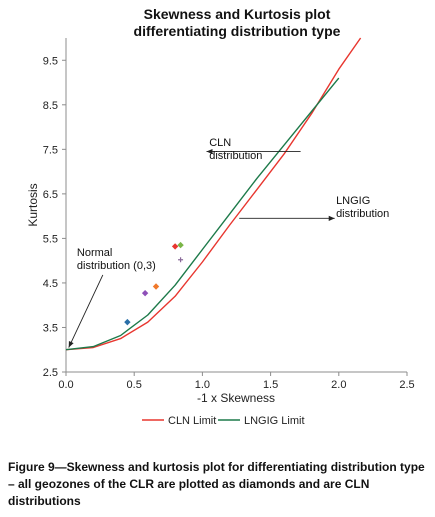  What do you see at coordinates (50, 328) in the screenshot?
I see `y-tick-label: 3.5` at bounding box center [50, 328].